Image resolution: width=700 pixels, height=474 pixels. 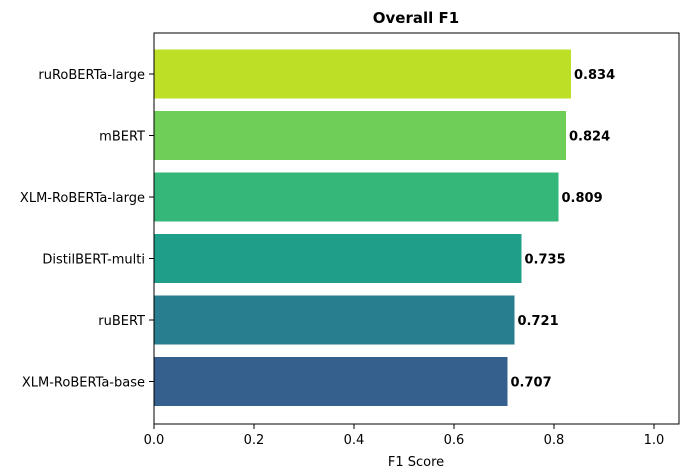 I want to click on bar-value-label: 0.824, so click(x=589, y=137).